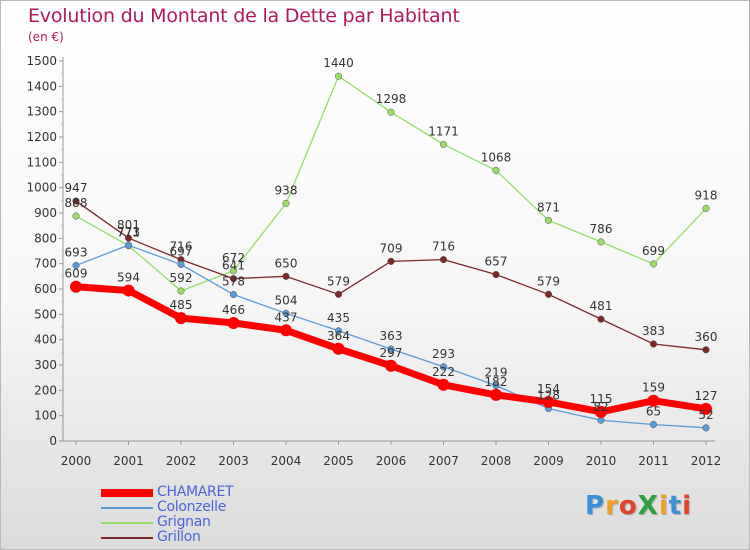 This screenshot has width=750, height=550. I want to click on data-label: 115, so click(601, 399).